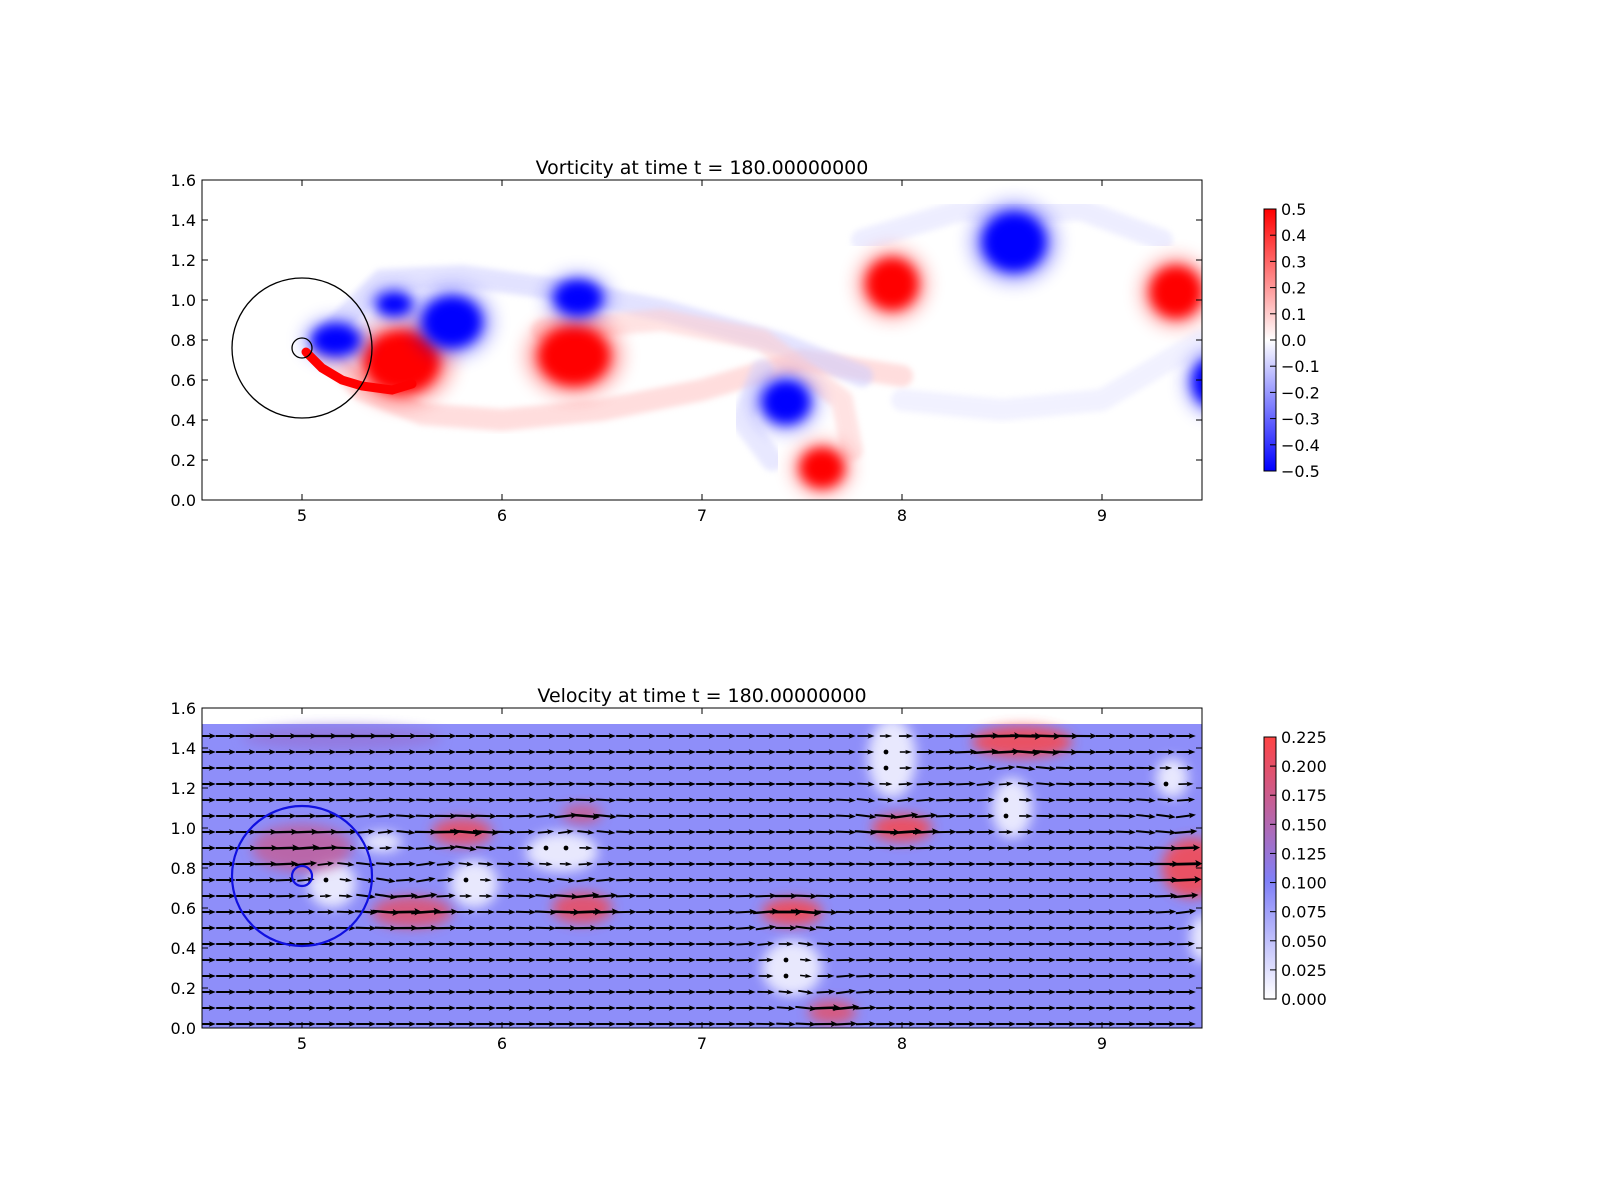 The width and height of the screenshot is (1600, 1200). I want to click on vorticity-cbtick-label: 0.3, so click(1293, 261).